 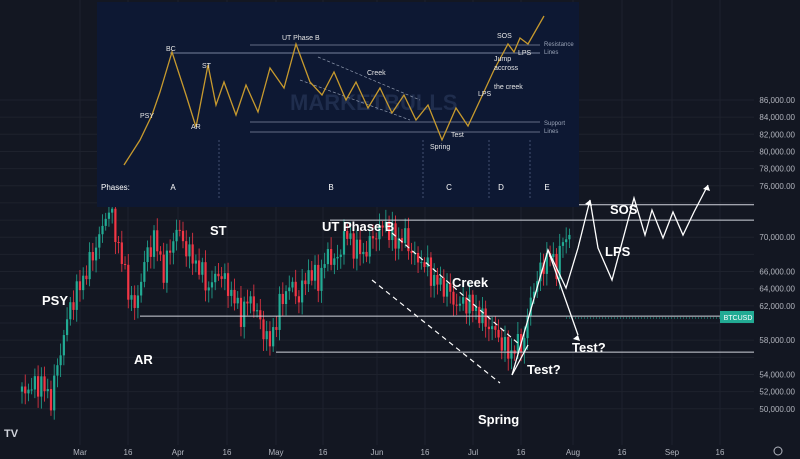 What do you see at coordinates (777, 272) in the screenshot?
I see `price-tick-label: 66,000.00` at bounding box center [777, 272].